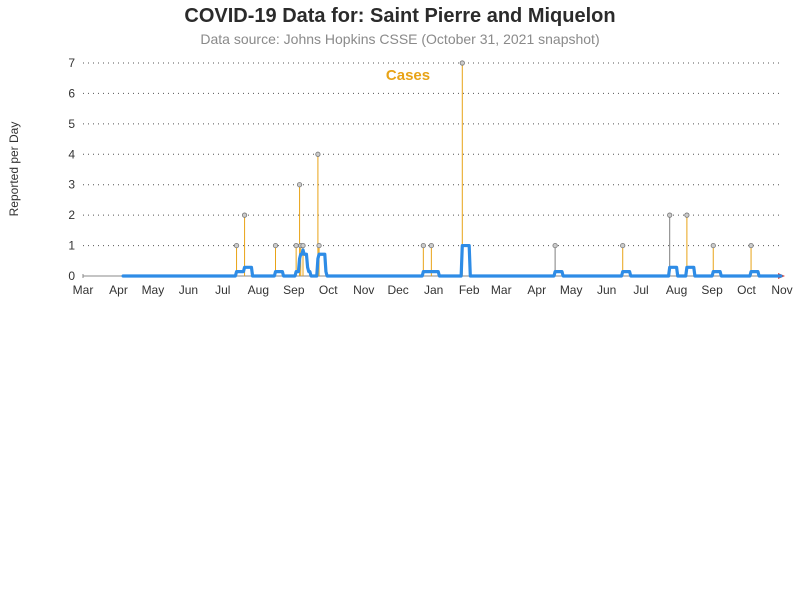  I want to click on y-tick-label: 6, so click(71, 93).